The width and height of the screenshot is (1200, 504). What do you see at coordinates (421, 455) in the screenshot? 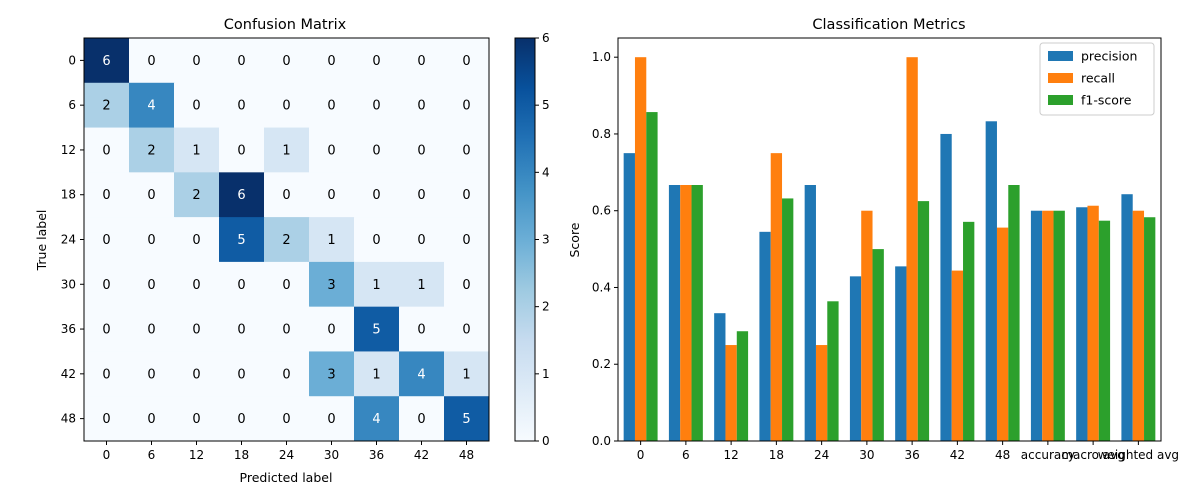
I see `cm-x-tick-label: 42` at bounding box center [421, 455].